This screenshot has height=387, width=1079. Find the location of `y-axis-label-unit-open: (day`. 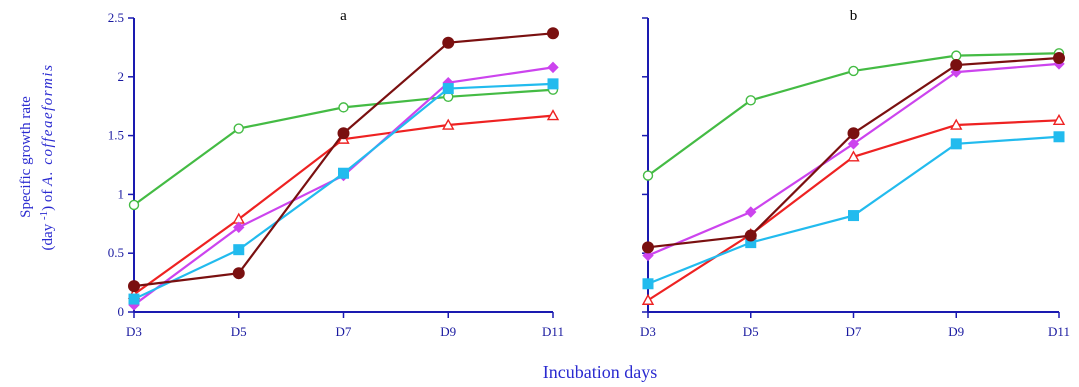

y-axis-label-unit-open: (day is located at coordinates (48, 235).